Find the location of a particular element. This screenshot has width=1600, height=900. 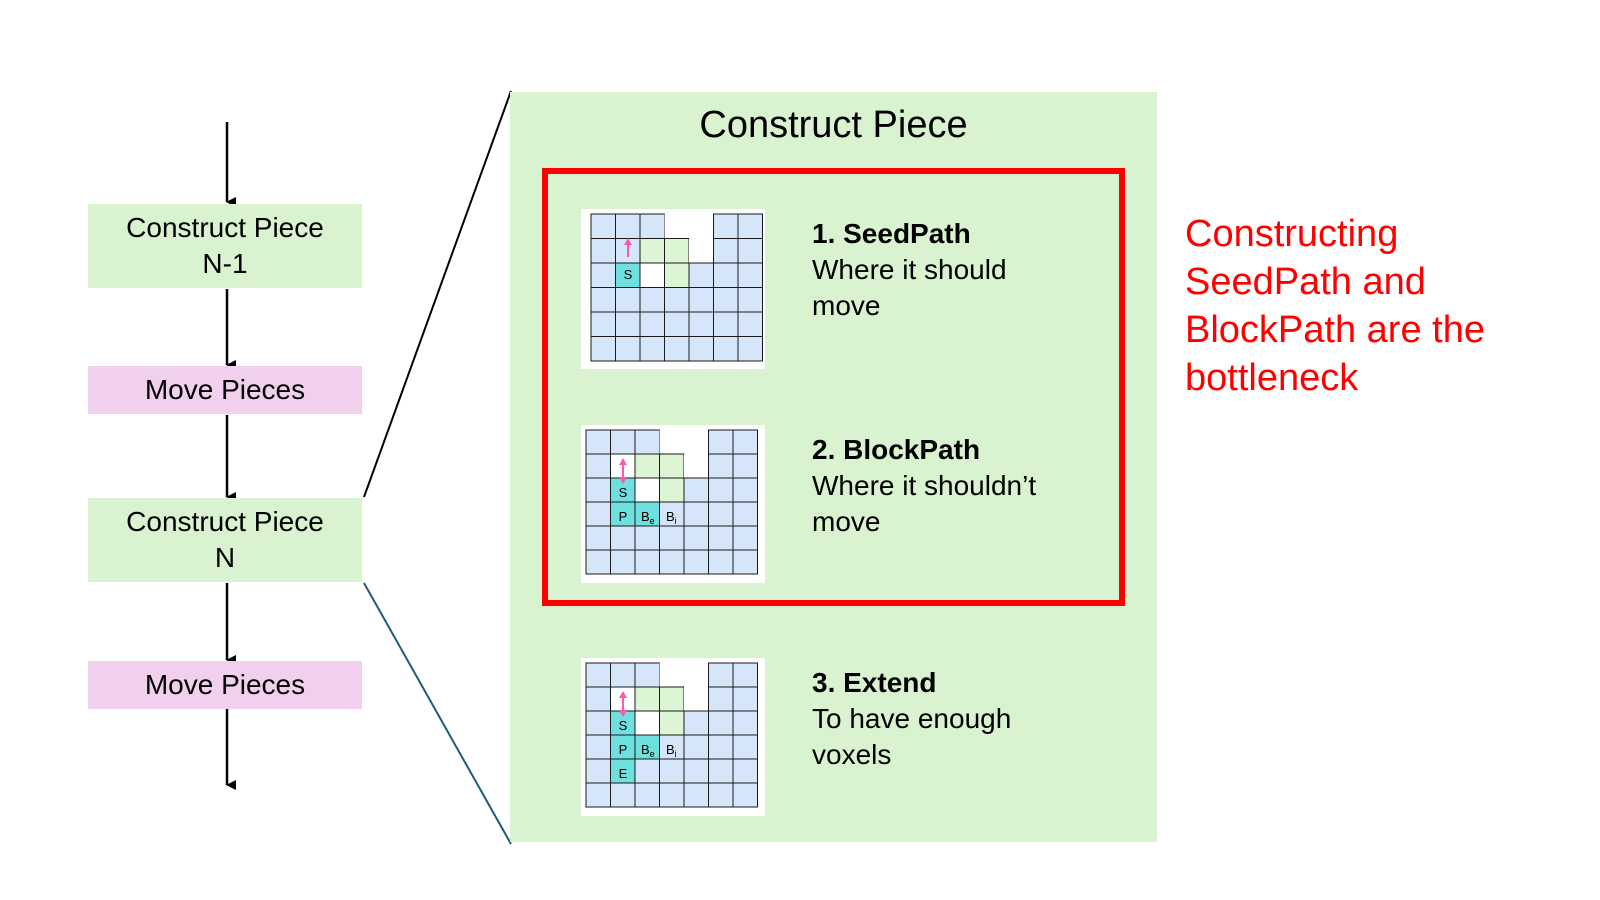

flow-box-construct-n: Construct Piece N is located at coordinates (225, 540).